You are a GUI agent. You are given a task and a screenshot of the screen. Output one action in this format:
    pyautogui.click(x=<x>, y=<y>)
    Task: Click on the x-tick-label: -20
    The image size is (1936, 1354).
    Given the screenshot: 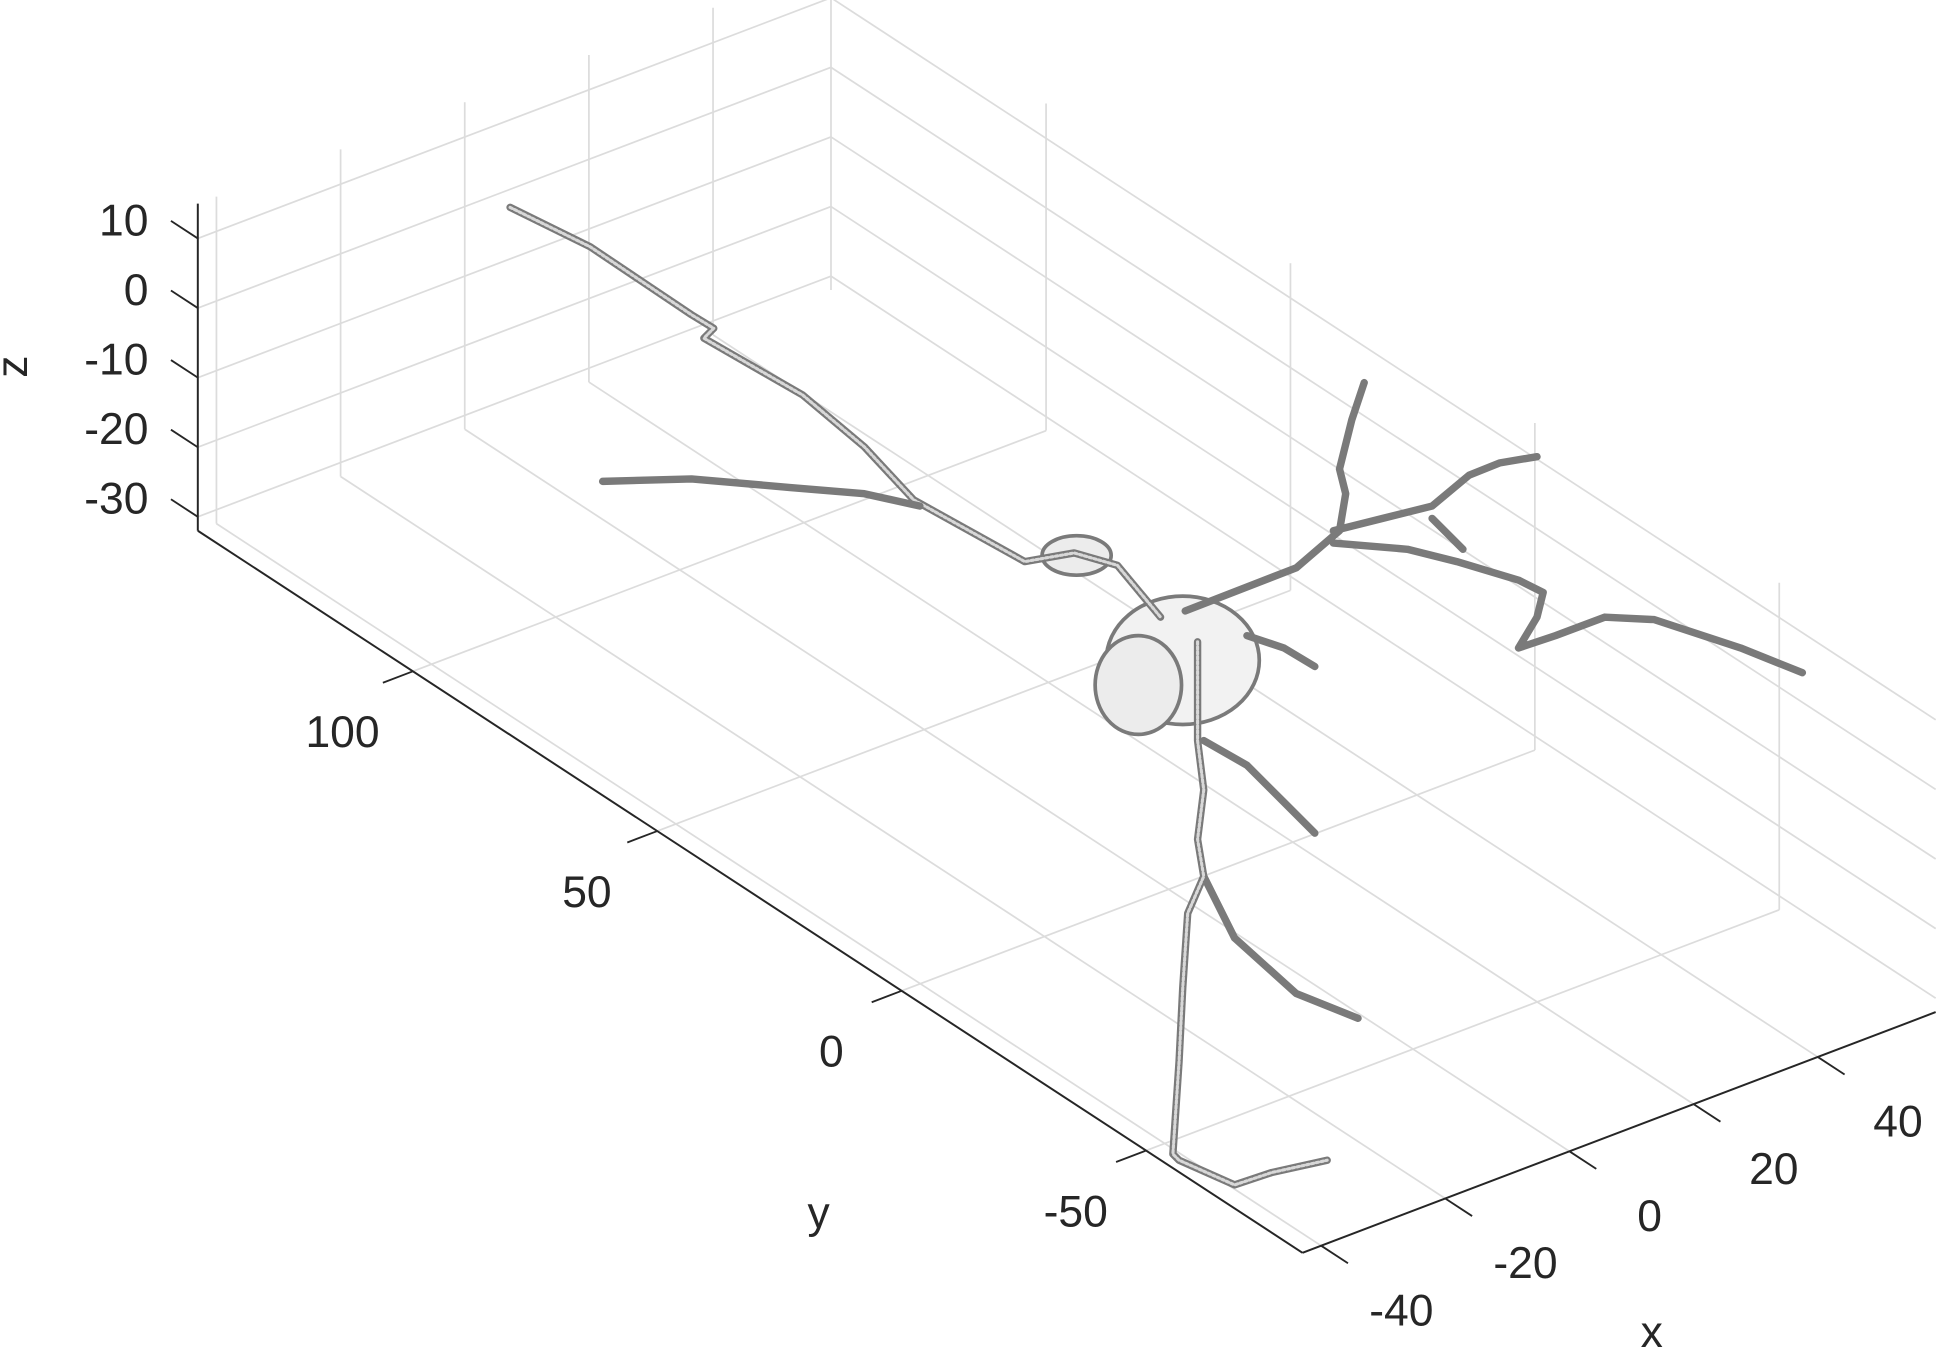 What is the action you would take?
    pyautogui.click(x=1525, y=1263)
    